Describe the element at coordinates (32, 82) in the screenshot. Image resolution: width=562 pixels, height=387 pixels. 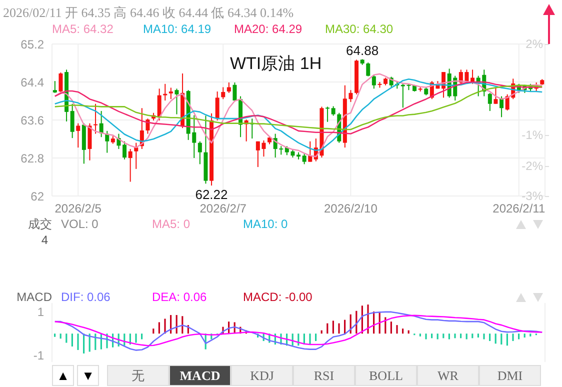
I see `y-tick-label: 64.4` at that location.